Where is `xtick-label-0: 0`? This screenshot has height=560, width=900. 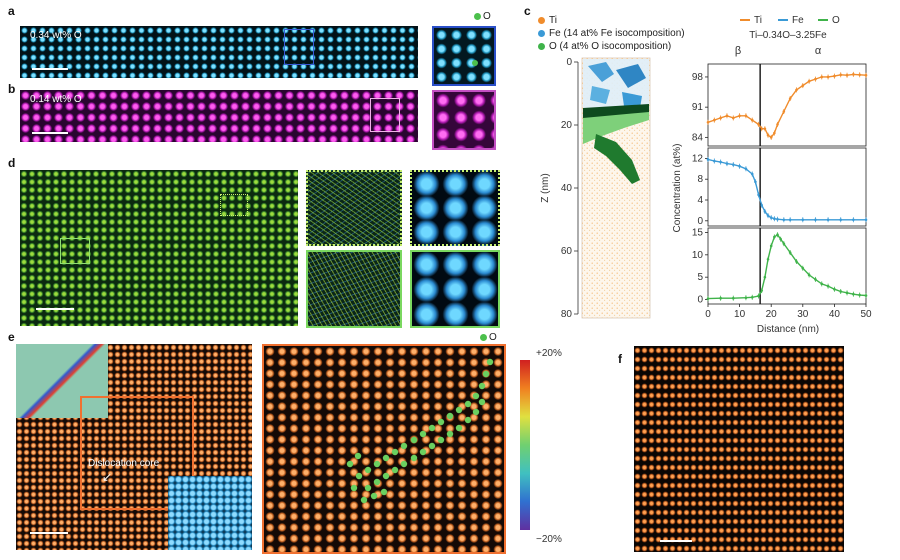 xtick-label-0: 0 is located at coordinates (708, 314).